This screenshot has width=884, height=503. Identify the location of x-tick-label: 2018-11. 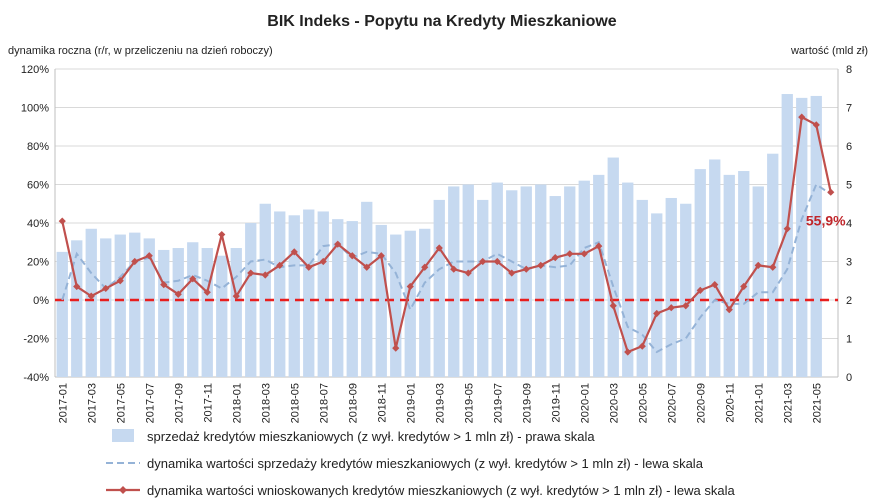
(382, 403).